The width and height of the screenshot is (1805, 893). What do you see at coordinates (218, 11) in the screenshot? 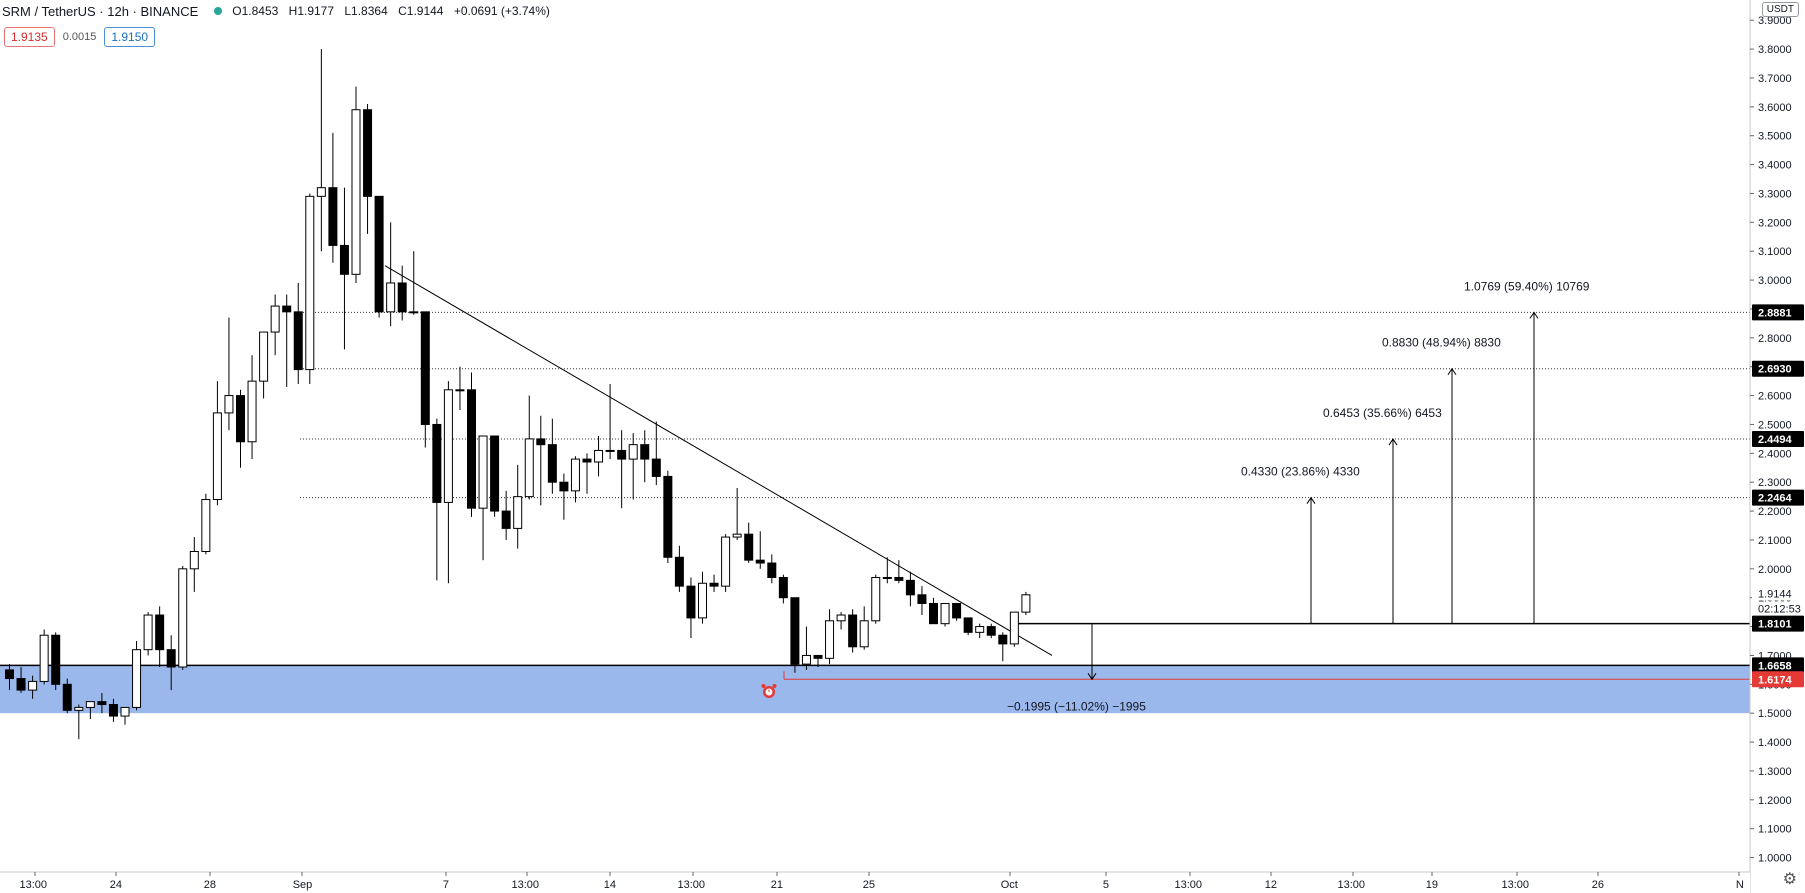
I see `market-status-icon` at bounding box center [218, 11].